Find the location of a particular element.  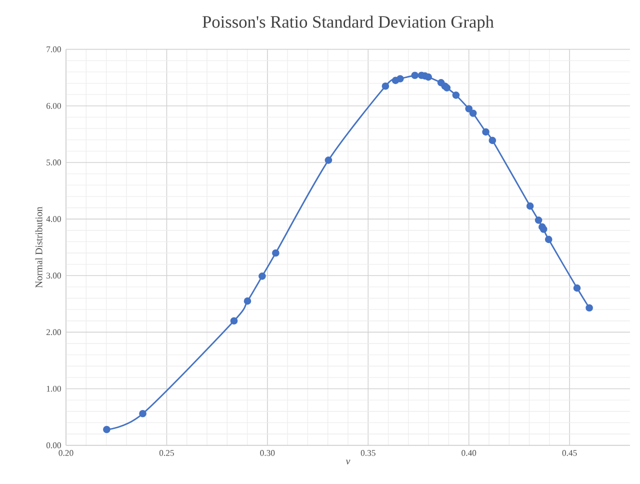

x-tick-label: 0.20 is located at coordinates (66, 453).